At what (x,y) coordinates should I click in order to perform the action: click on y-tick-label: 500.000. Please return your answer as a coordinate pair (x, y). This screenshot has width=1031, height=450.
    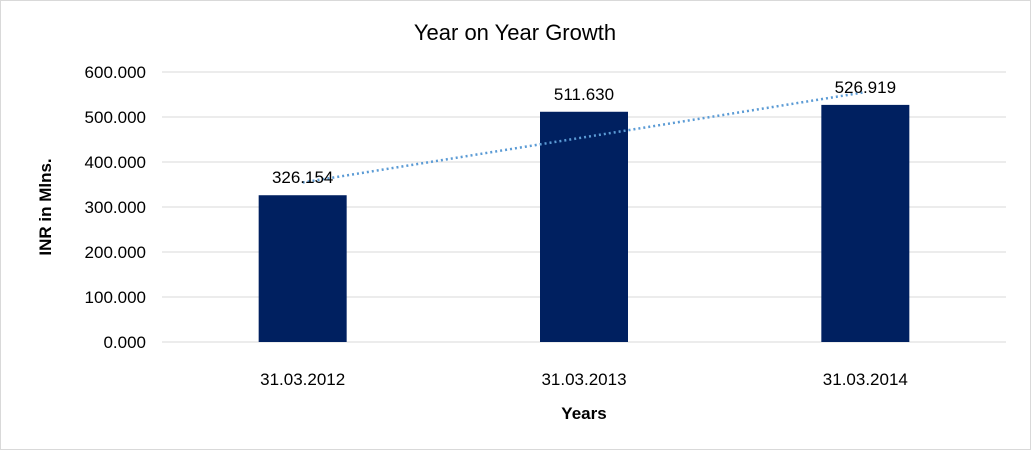
    Looking at the image, I should click on (115, 117).